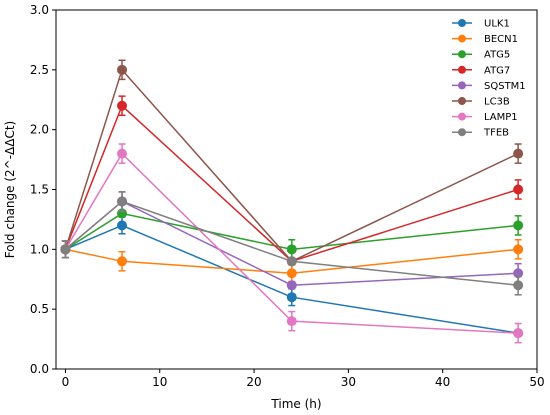 This screenshot has height=415, width=550. I want to click on y-tick-label: 0.0, so click(39, 369).